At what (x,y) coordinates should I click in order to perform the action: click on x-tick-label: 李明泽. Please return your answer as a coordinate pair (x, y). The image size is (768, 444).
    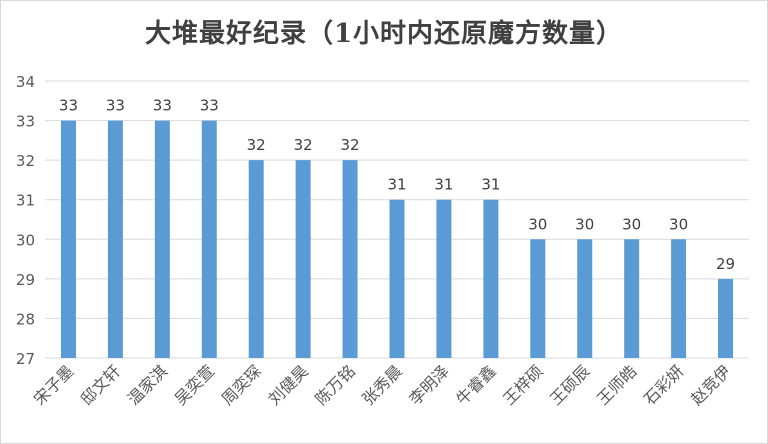
    Looking at the image, I should click on (428, 384).